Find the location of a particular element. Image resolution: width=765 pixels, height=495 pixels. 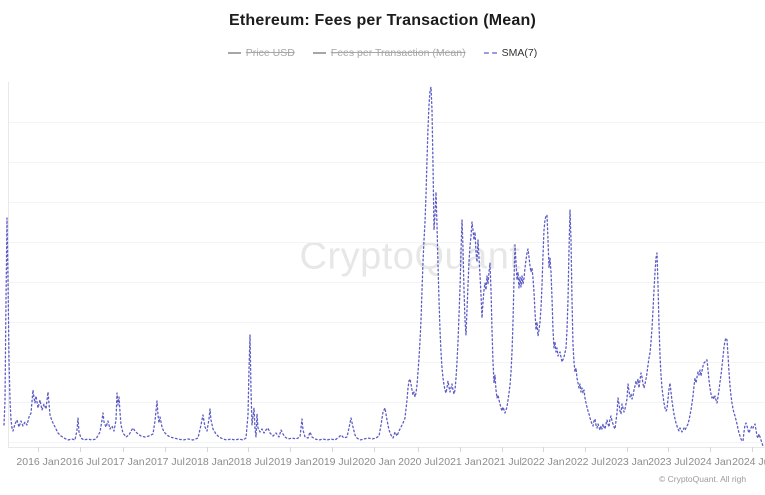

legend-item-sma7: SMA(7) is located at coordinates (510, 53).